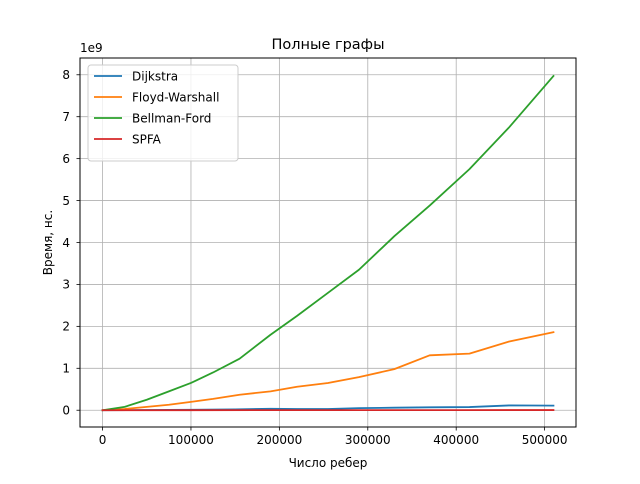 This screenshot has width=640, height=484. I want to click on x-tick-label: 400000, so click(456, 440).